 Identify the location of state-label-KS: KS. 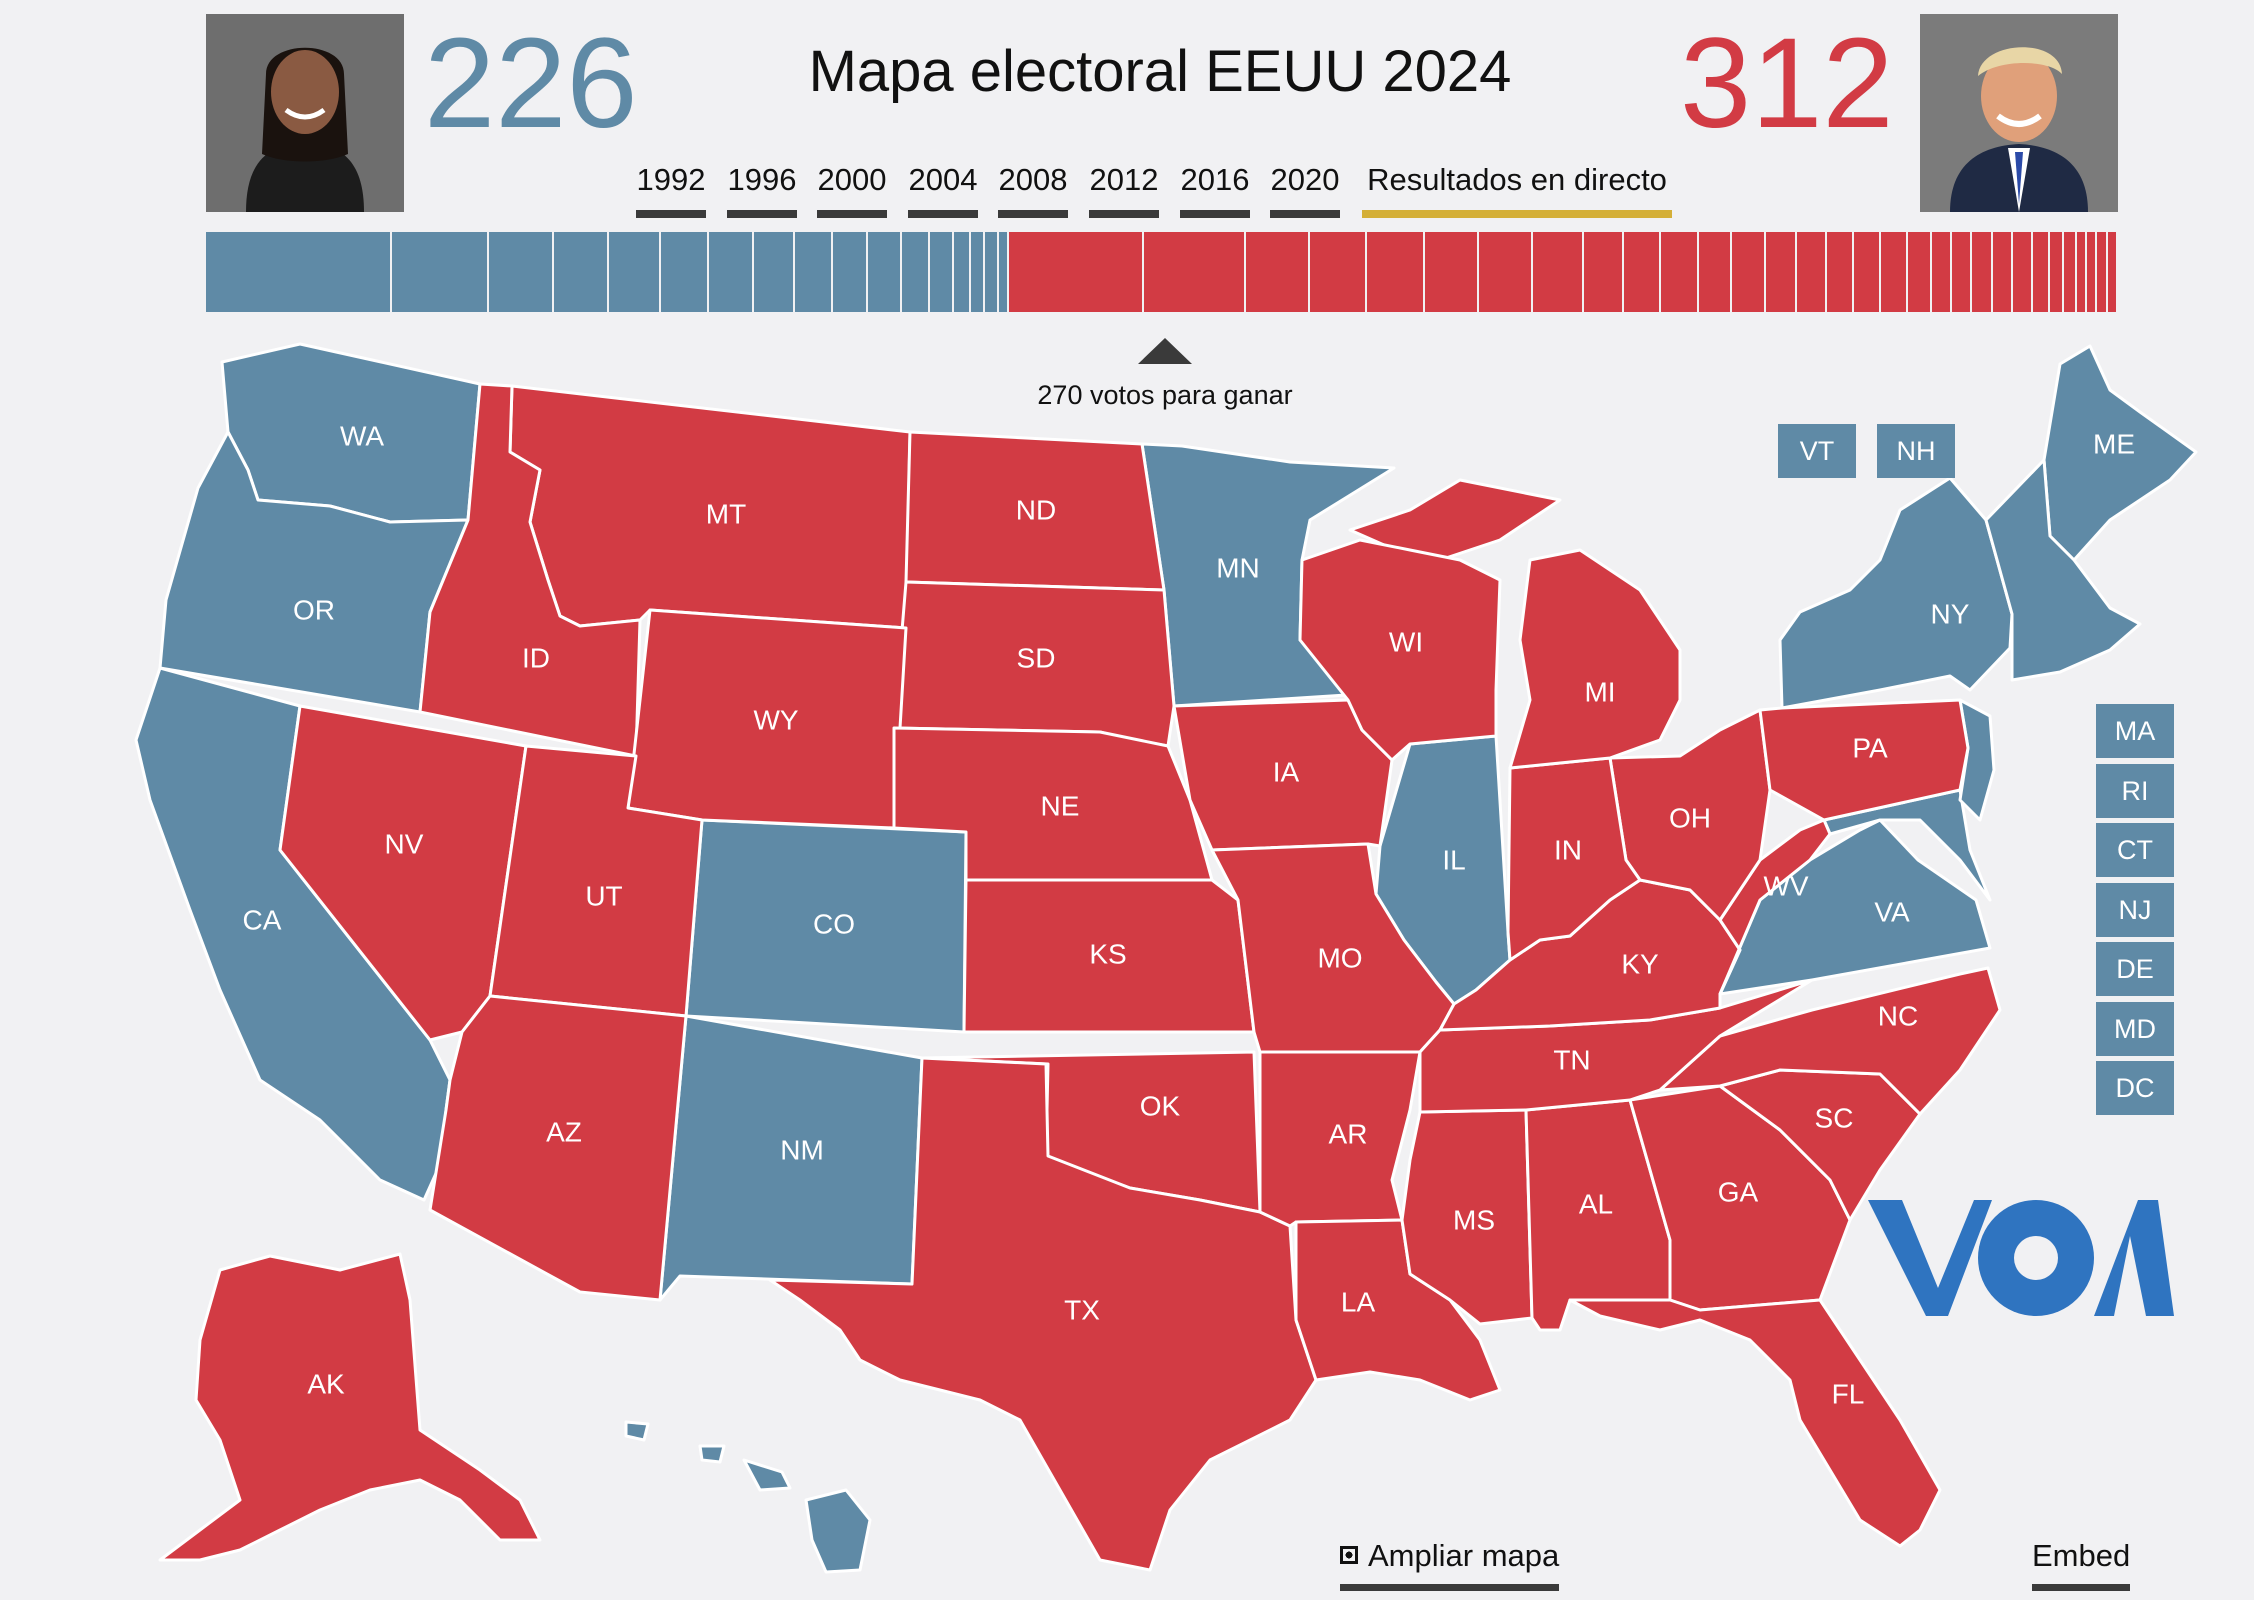
(1107, 953).